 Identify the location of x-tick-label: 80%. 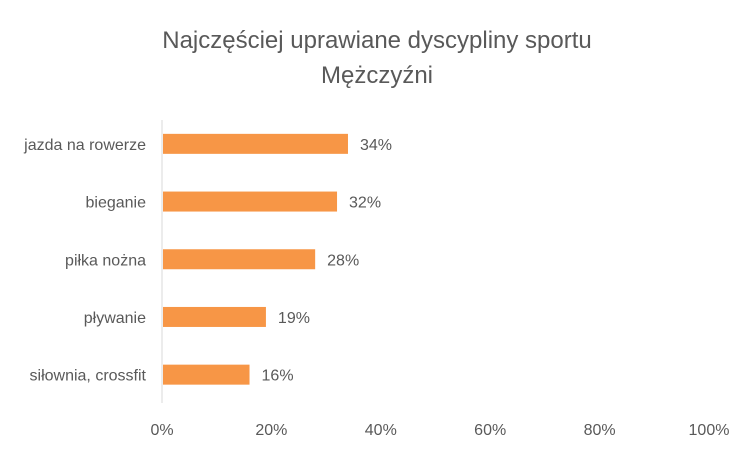
(600, 430).